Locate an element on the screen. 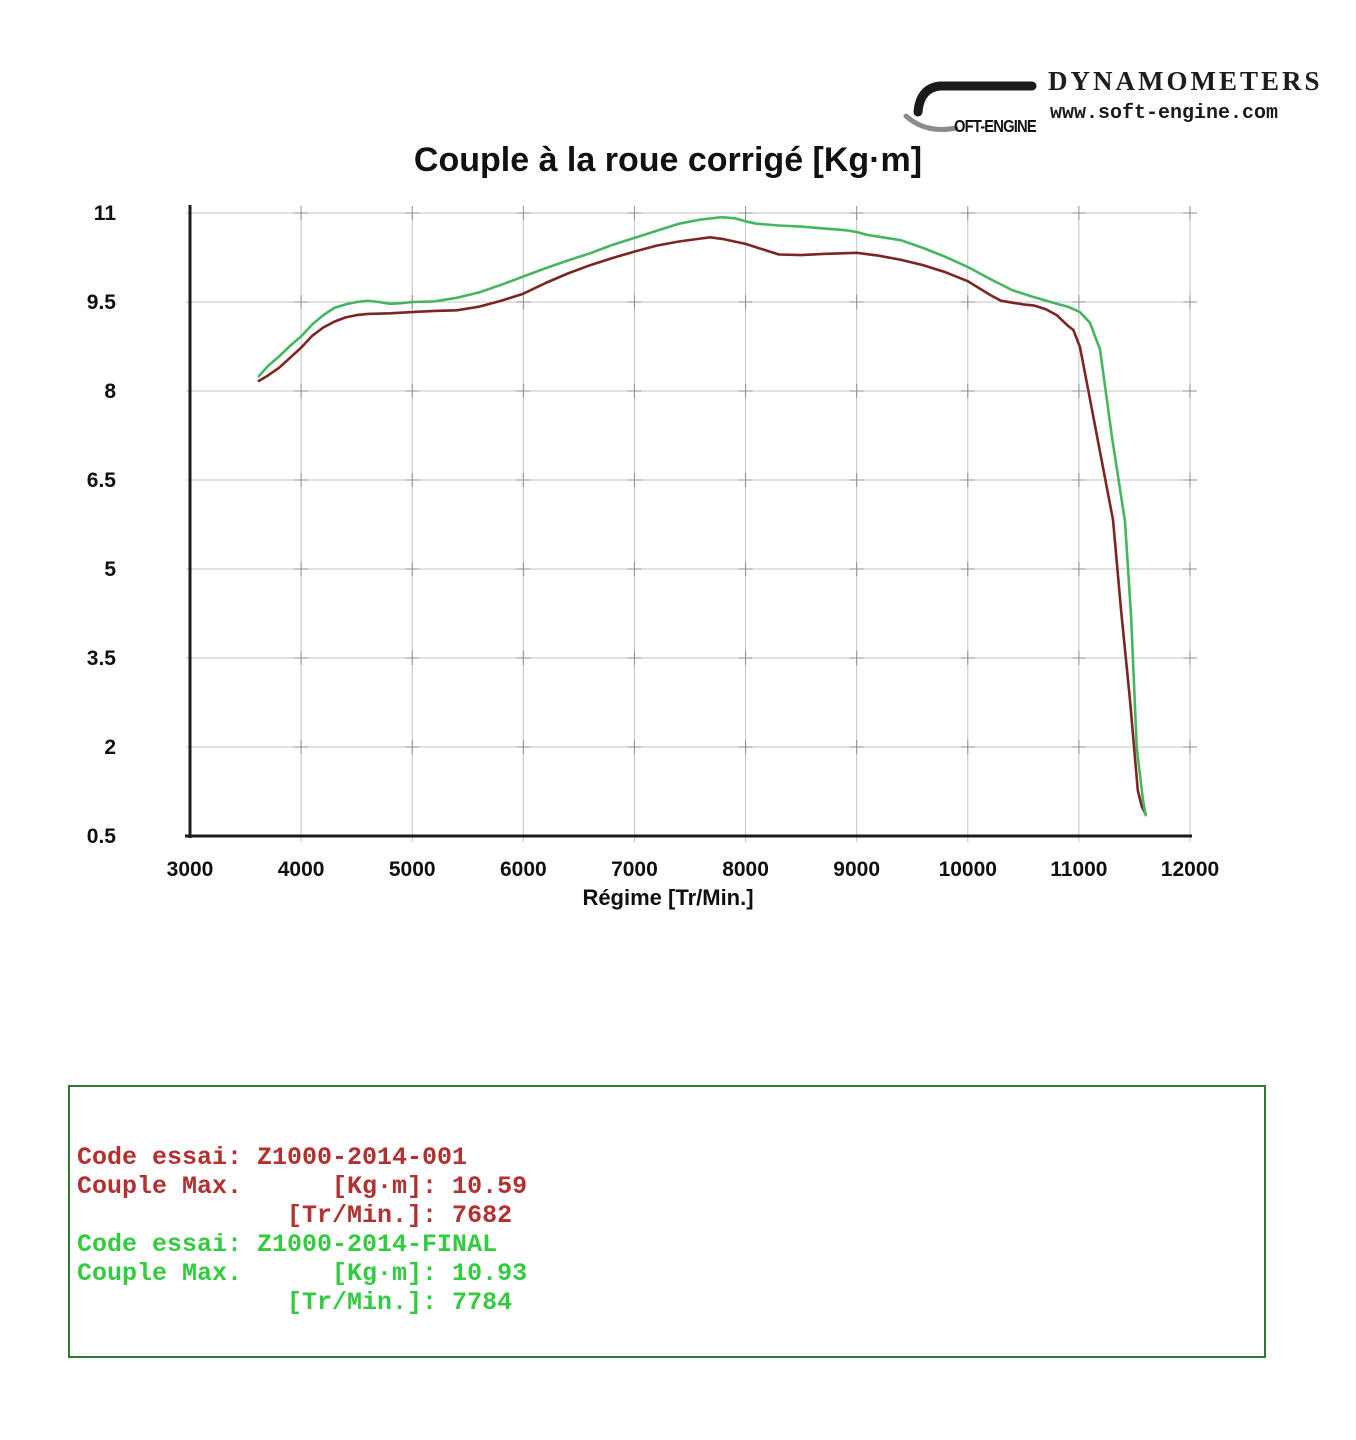 The width and height of the screenshot is (1356, 1440). logo-wordmark: OFT-ENGINE is located at coordinates (995, 127).